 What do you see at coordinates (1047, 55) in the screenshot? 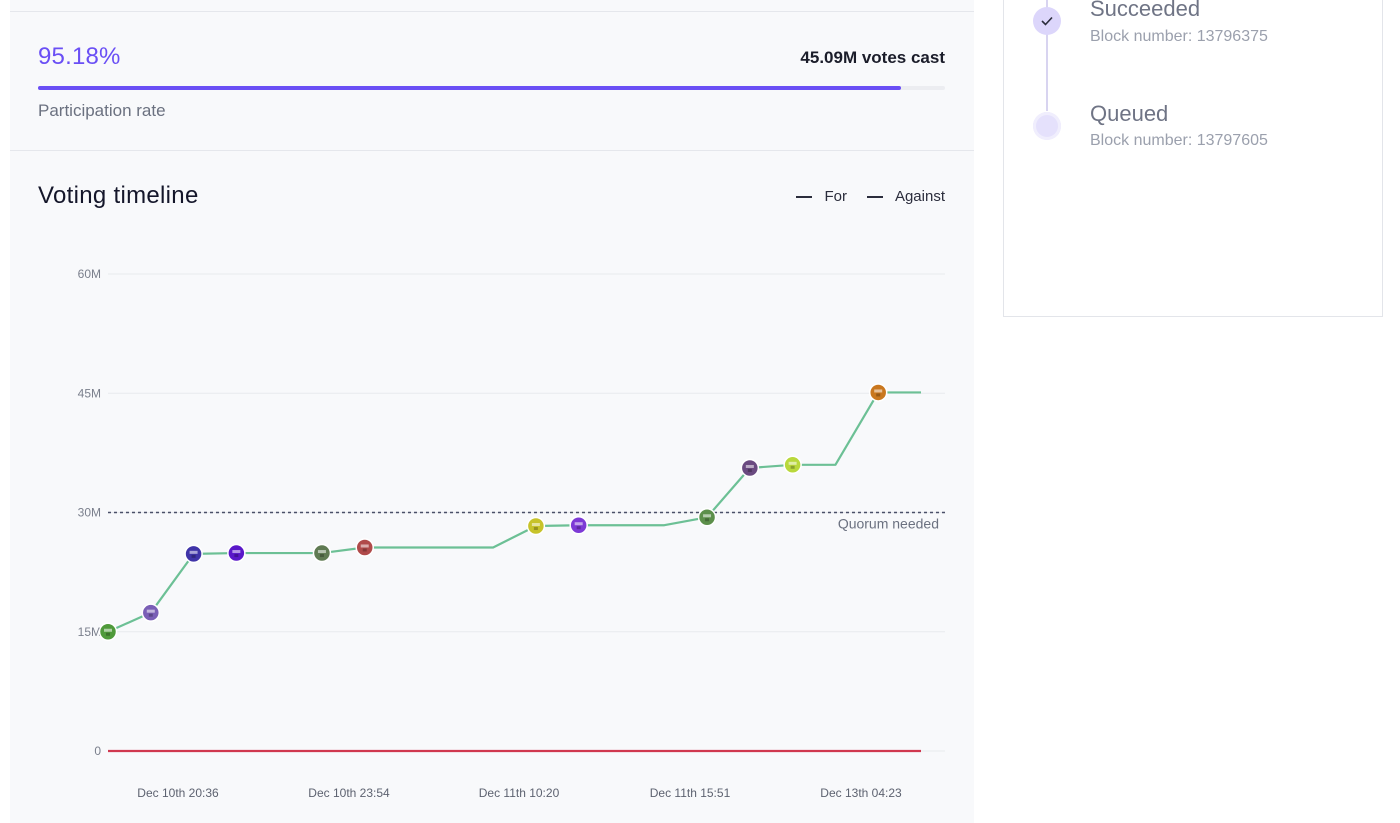
I see `timeline-connector` at bounding box center [1047, 55].